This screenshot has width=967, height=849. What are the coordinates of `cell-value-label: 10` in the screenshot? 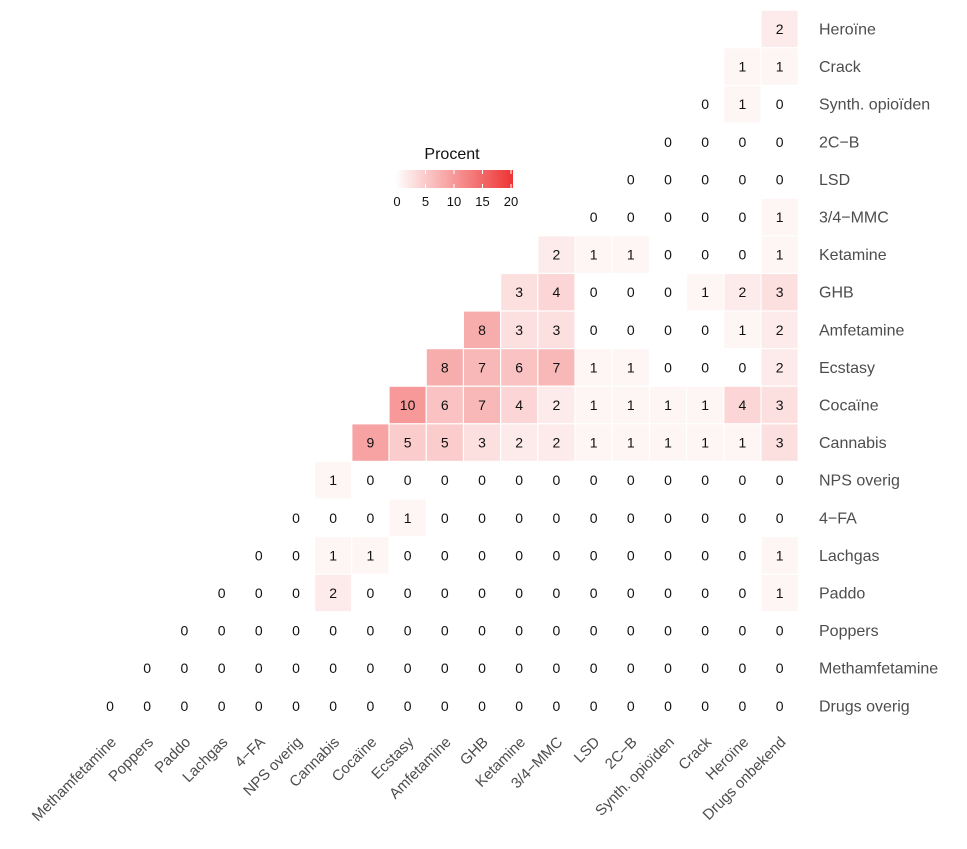 It's located at (408, 405).